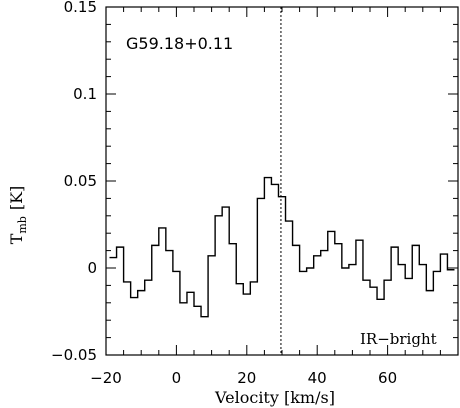 The image size is (460, 408). I want to click on x-tick-label: 20, so click(246, 378).